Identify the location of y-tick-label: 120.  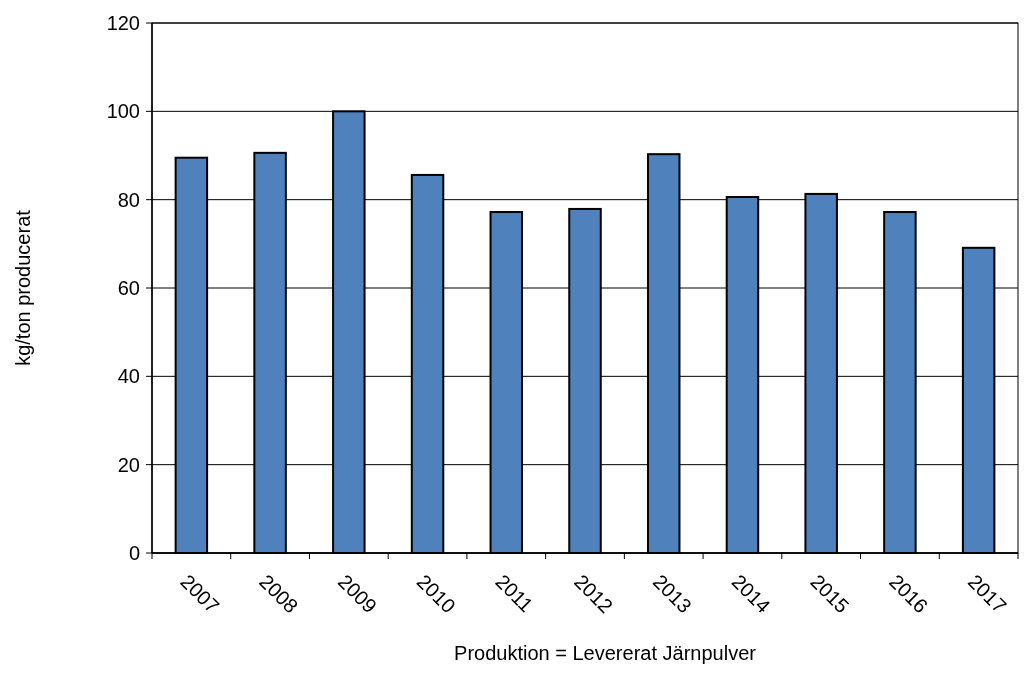
(123, 23).